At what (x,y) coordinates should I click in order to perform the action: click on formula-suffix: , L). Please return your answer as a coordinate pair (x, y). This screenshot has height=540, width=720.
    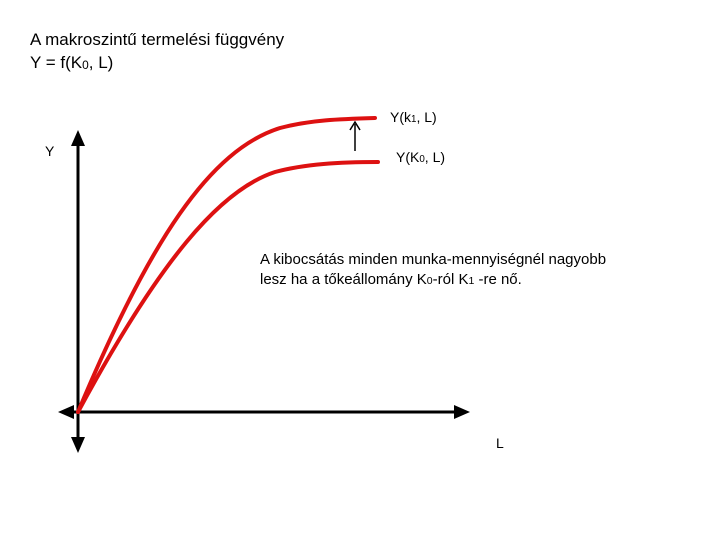
    Looking at the image, I should click on (101, 62).